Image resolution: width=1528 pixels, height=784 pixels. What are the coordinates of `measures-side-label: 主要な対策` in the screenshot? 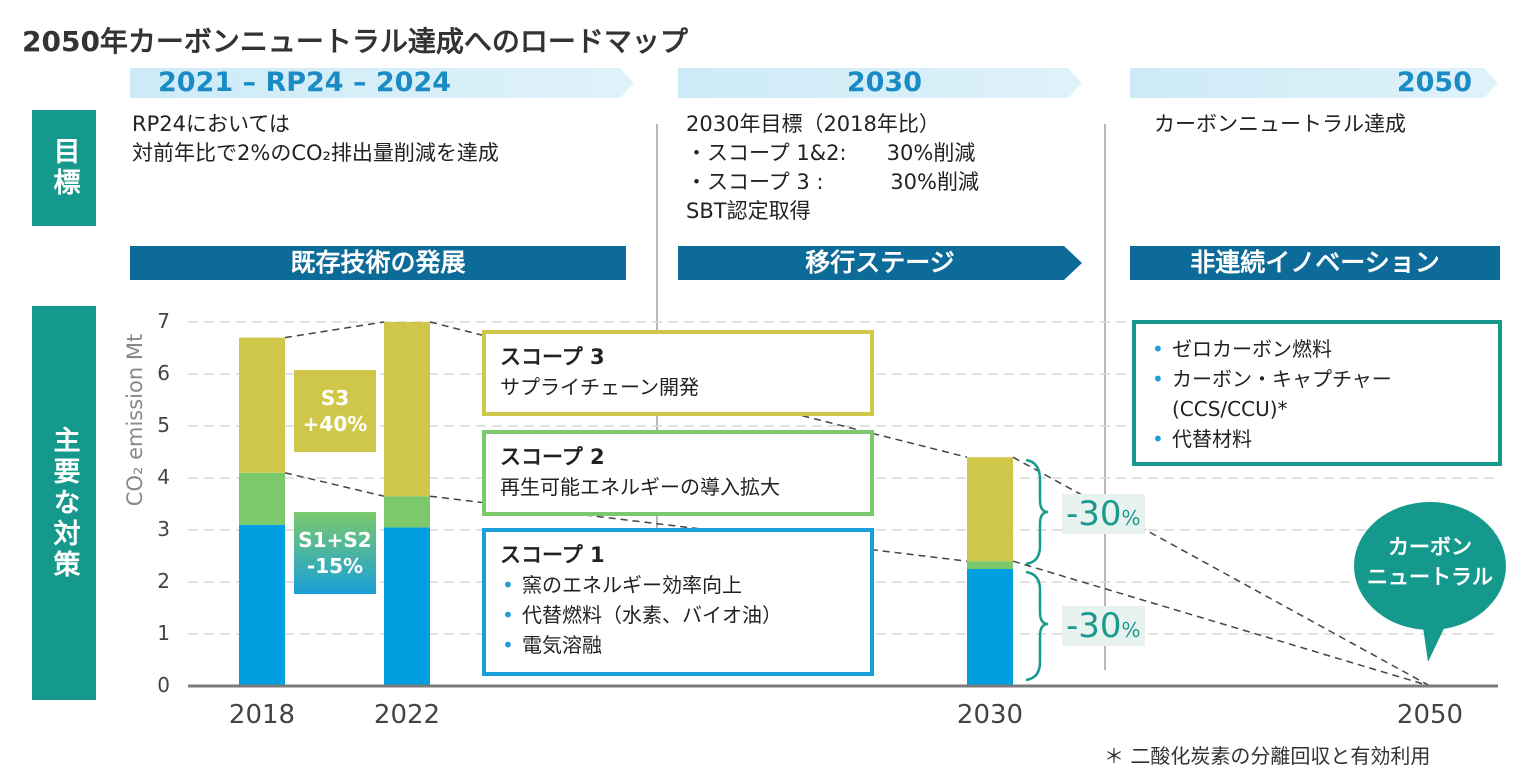 It's located at (64, 503).